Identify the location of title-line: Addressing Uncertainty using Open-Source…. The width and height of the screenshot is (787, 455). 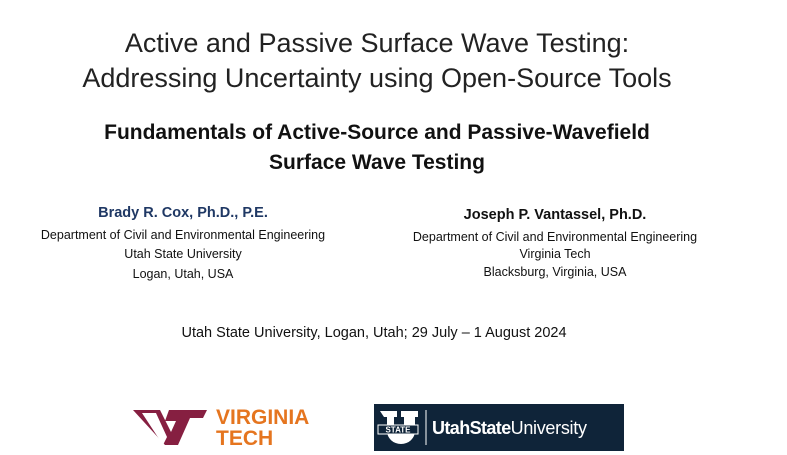
(377, 78).